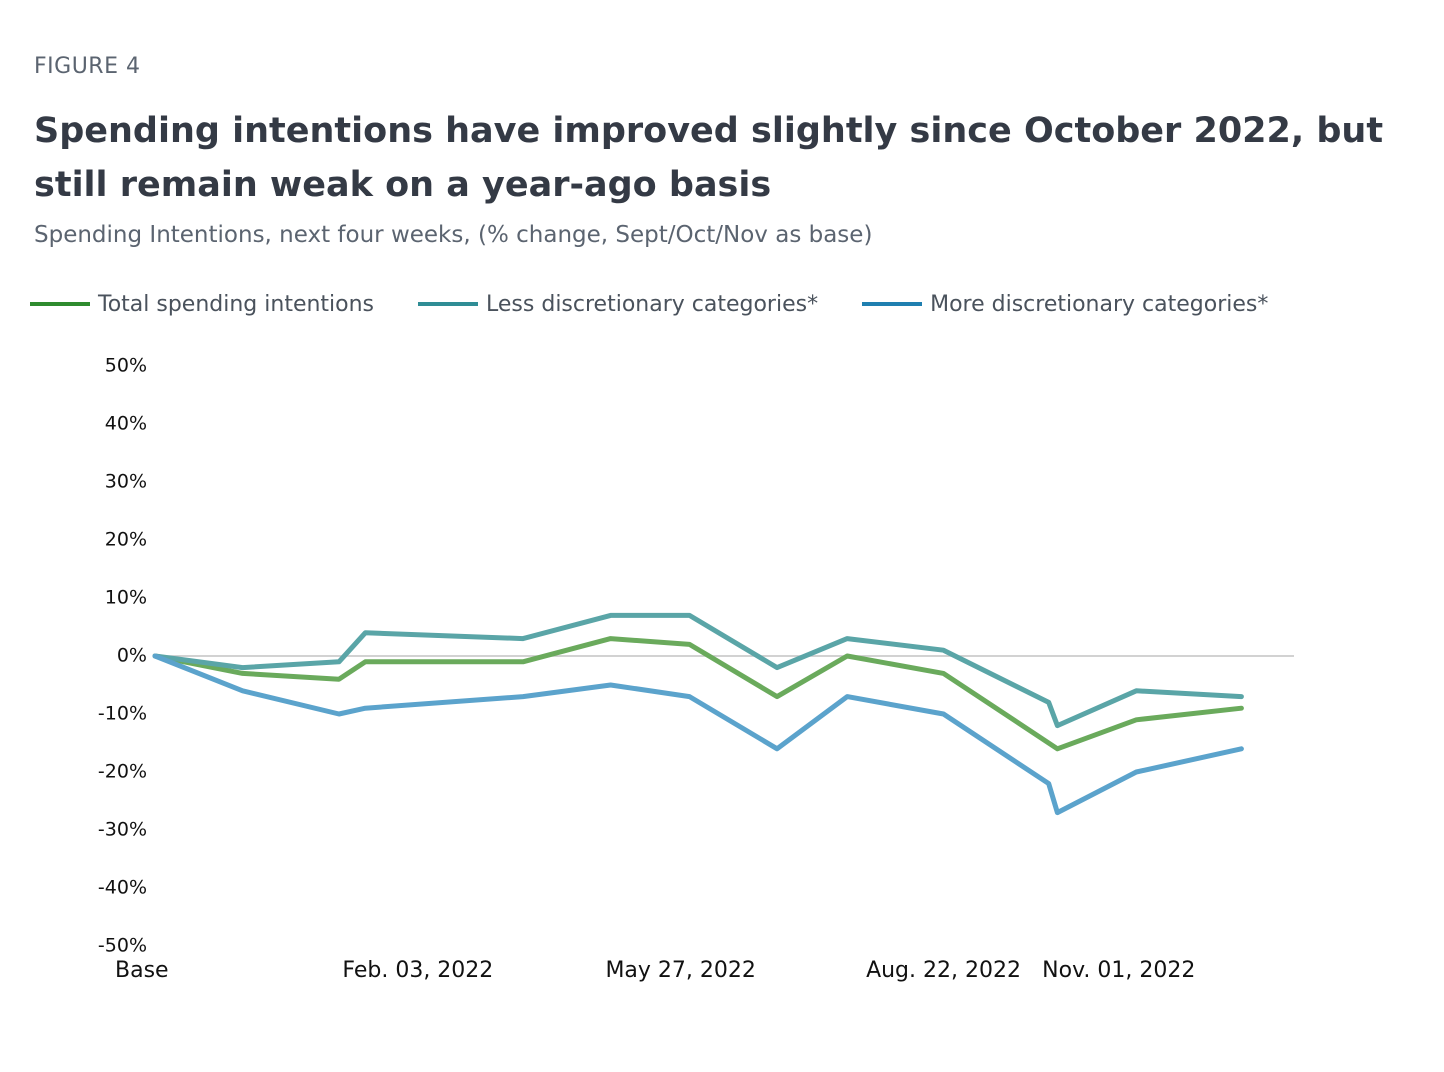 The width and height of the screenshot is (1444, 1072). Describe the element at coordinates (943, 970) in the screenshot. I see `x-tick-label: Aug. 22, 2022` at that location.